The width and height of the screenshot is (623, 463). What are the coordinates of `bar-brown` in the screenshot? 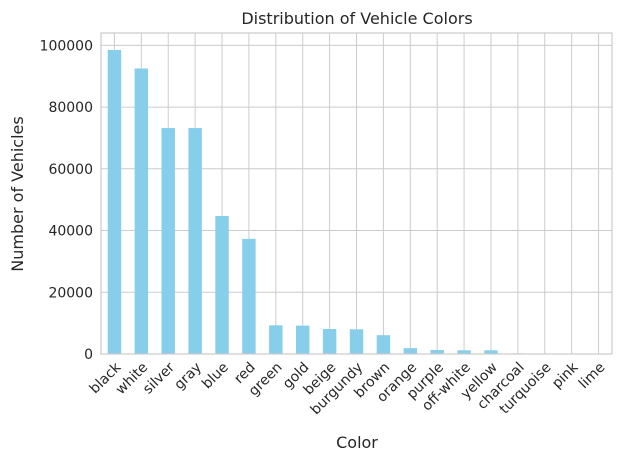 It's located at (383, 344).